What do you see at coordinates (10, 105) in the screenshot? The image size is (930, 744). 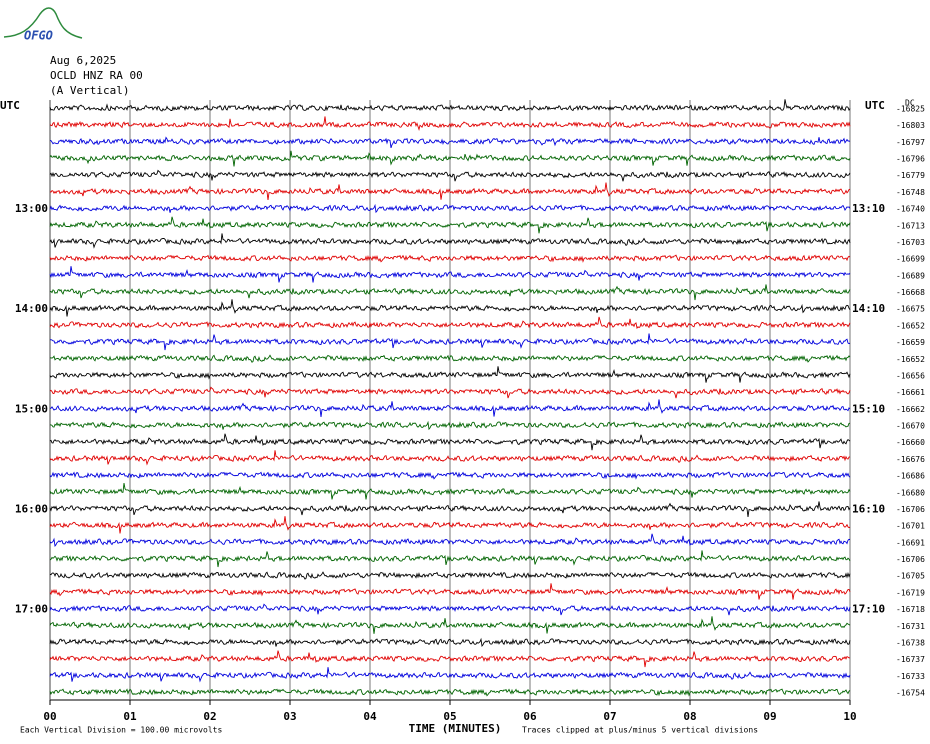 I see `left-axis-label: UTC` at bounding box center [10, 105].